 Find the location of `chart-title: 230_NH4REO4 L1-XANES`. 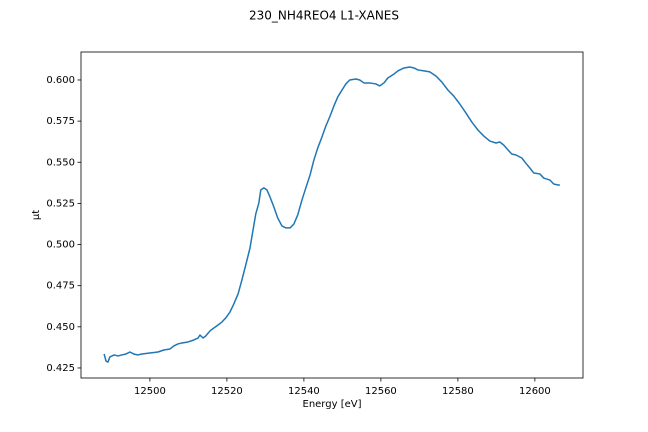

chart-title: 230_NH4REO4 L1-XANES is located at coordinates (324, 16).